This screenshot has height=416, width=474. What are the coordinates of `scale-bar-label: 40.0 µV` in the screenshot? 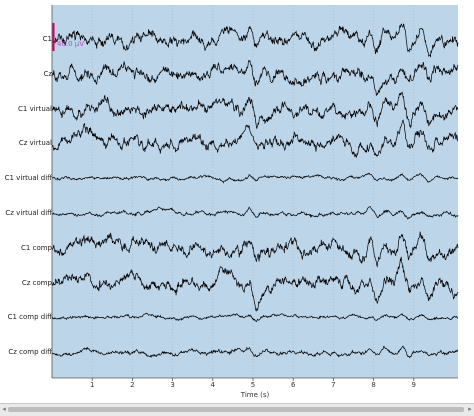 It's located at (70, 44).